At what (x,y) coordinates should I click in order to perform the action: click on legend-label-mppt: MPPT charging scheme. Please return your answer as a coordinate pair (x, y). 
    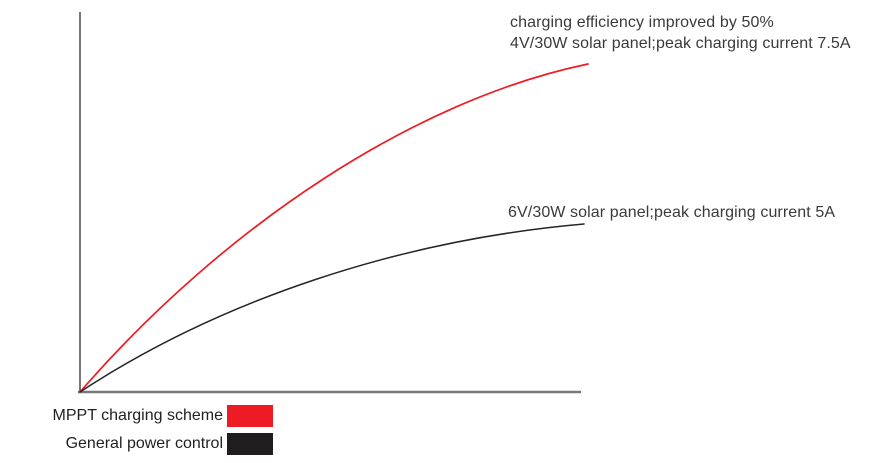
    Looking at the image, I should click on (137, 415).